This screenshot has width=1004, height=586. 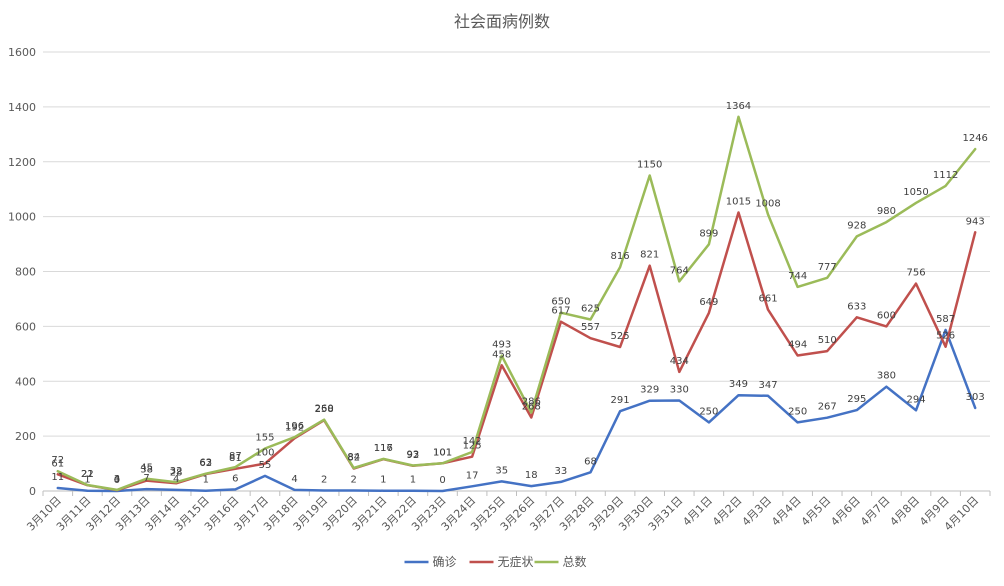 I want to click on data-label: 81, so click(x=235, y=458).